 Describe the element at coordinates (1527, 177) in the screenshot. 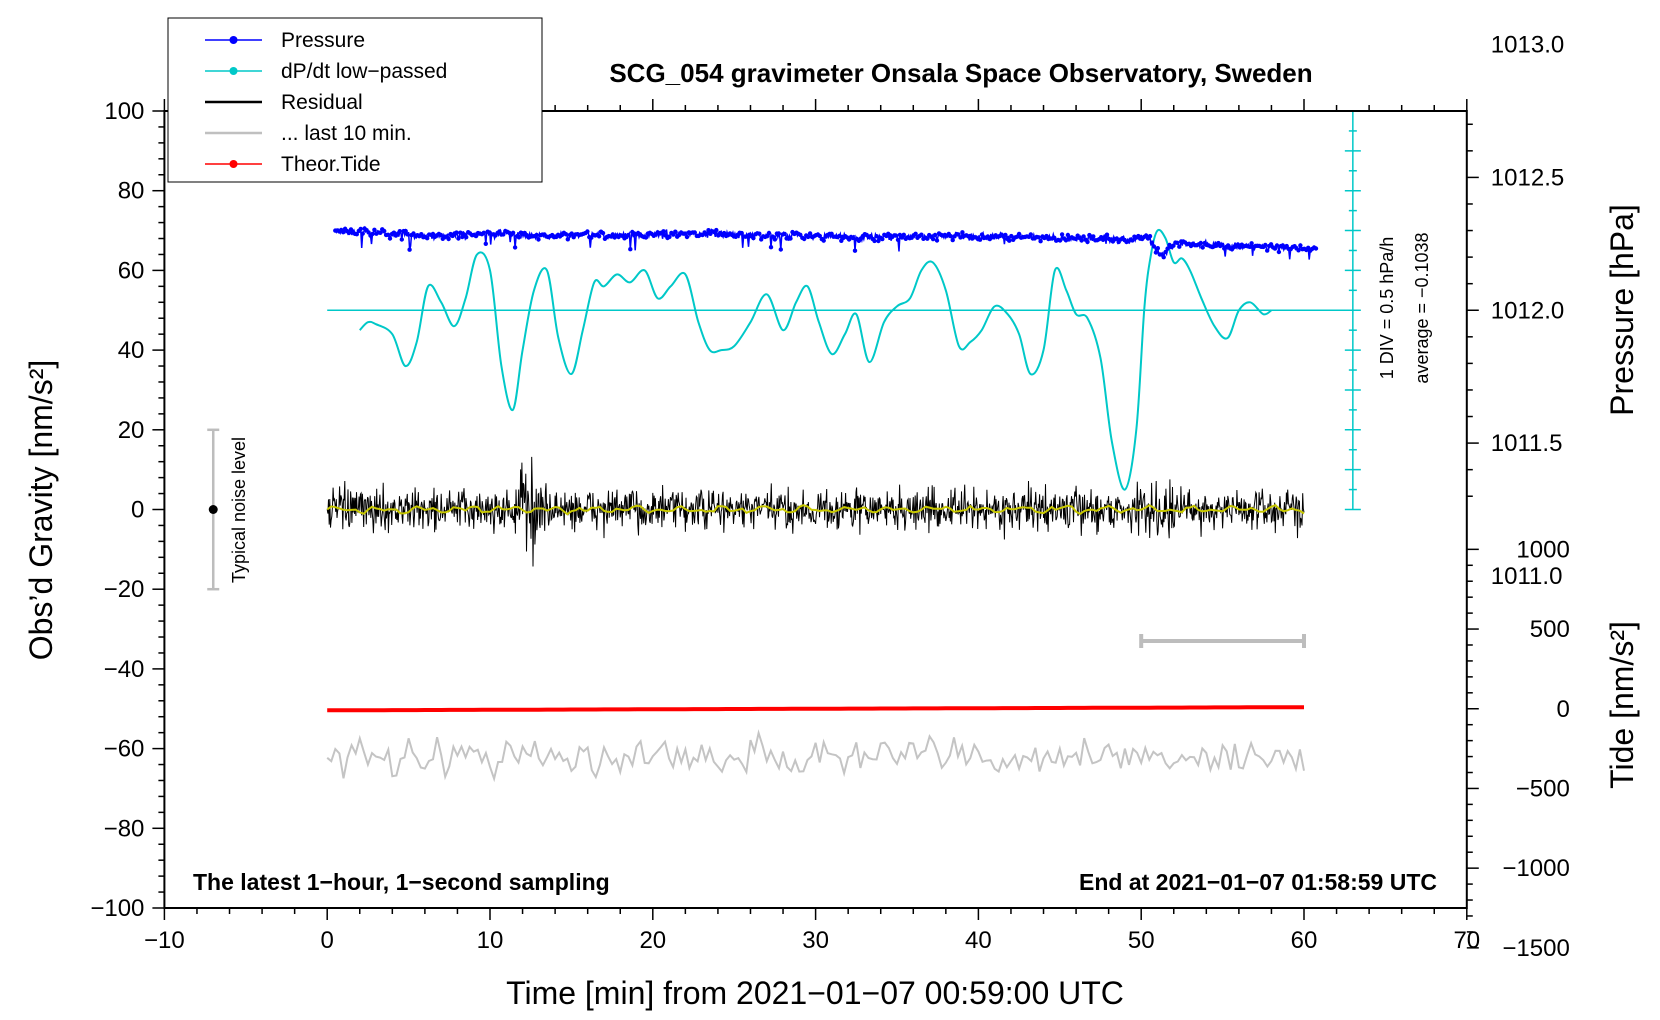

I see `pressure-tick-label: 1012.5` at that location.